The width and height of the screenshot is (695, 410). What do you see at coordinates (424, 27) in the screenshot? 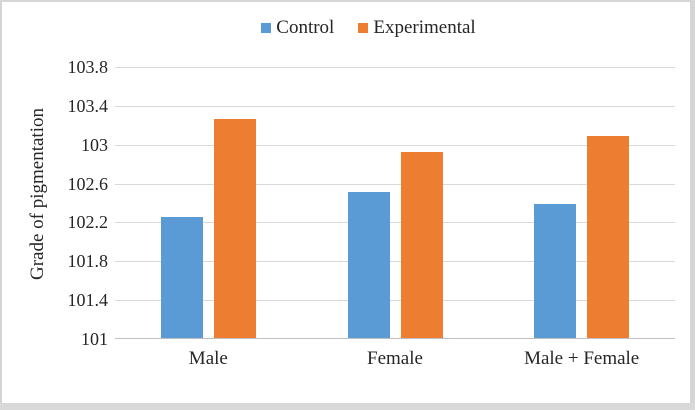
I see `legend-label: Experimental` at bounding box center [424, 27].